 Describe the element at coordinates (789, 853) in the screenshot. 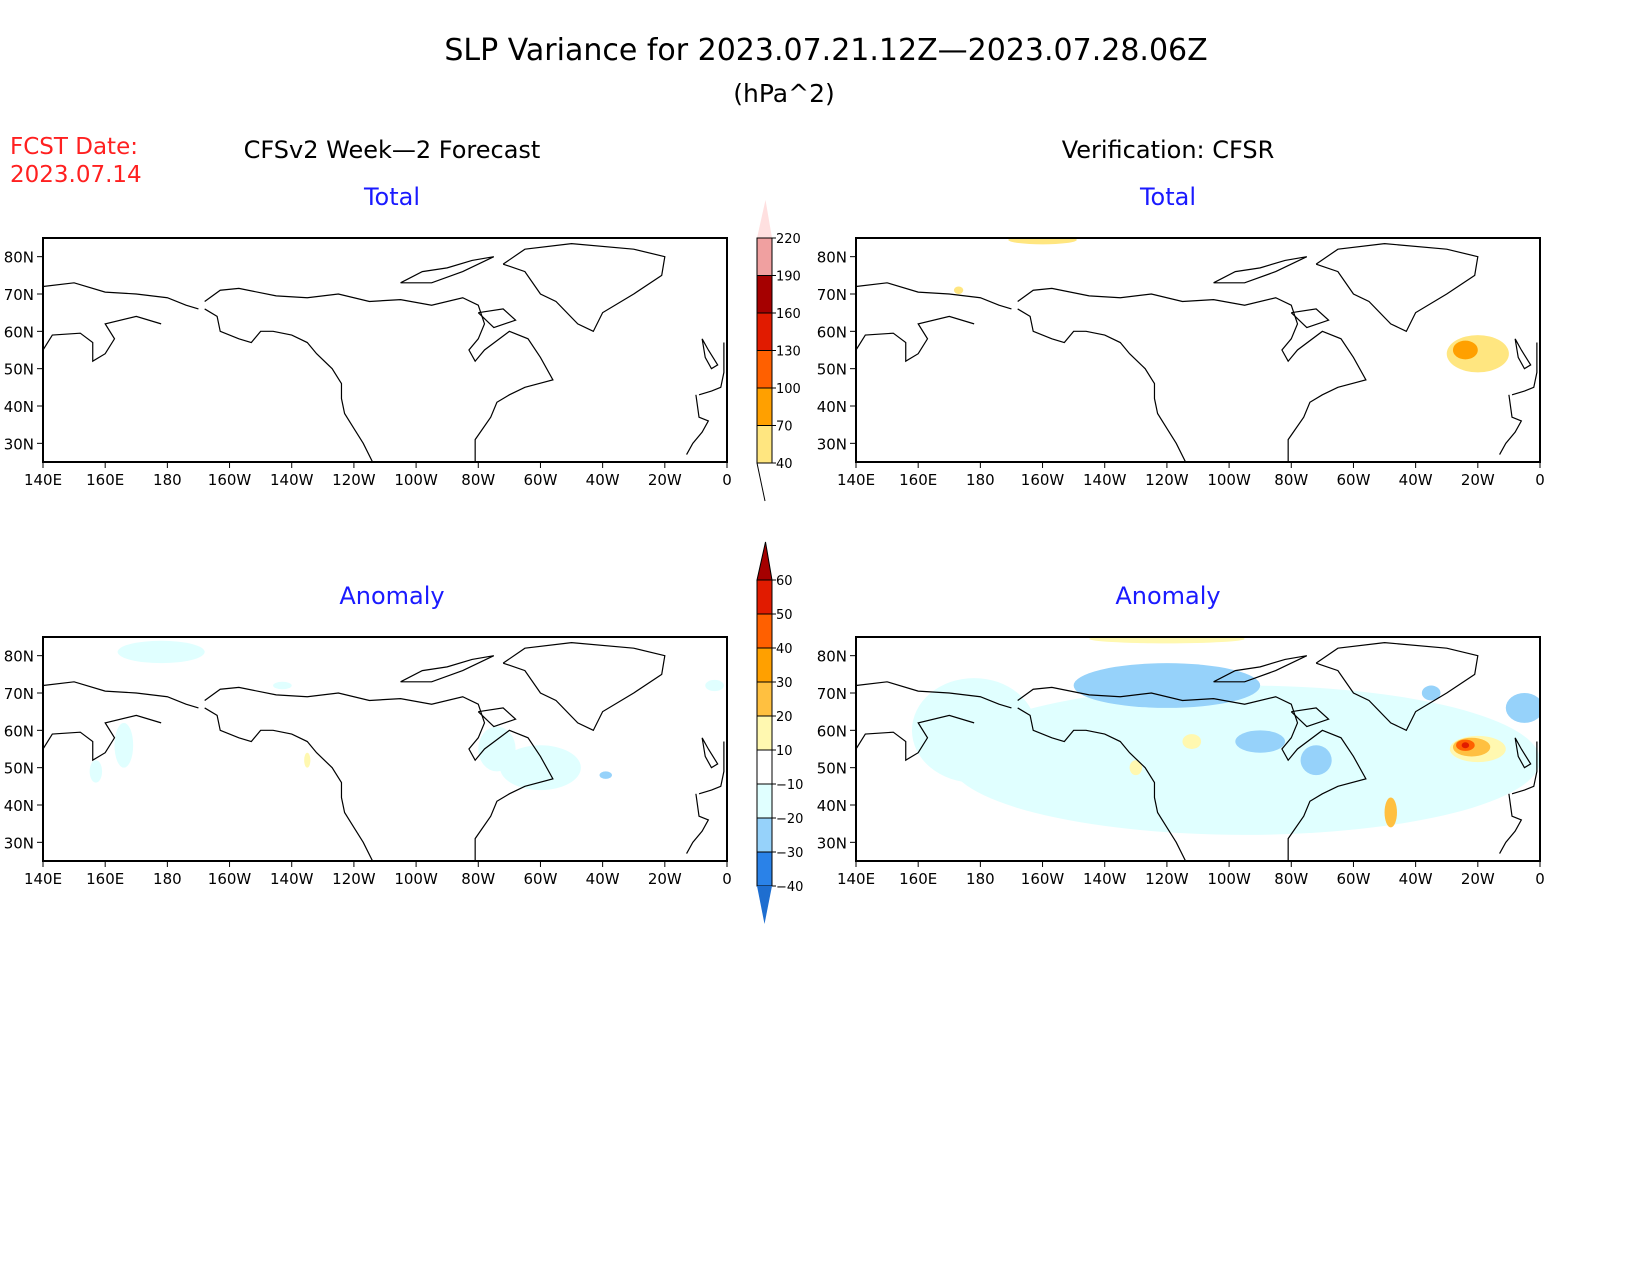

I see `colorbar-label: −30` at that location.